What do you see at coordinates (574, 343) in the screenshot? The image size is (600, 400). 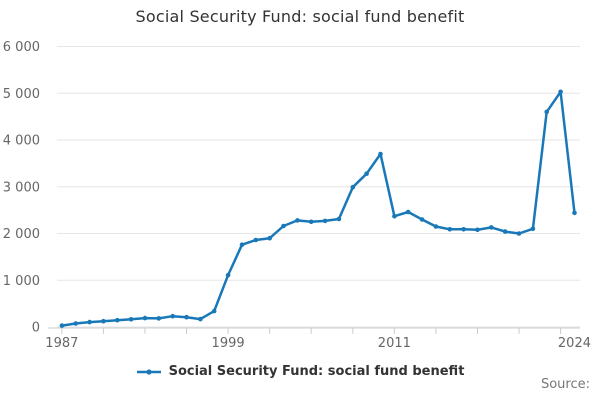 I see `x-axis-tick-label: 2024` at bounding box center [574, 343].